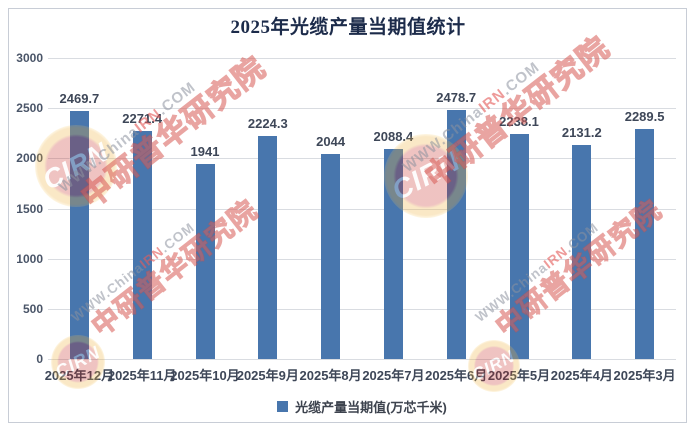 This screenshot has width=696, height=432. I want to click on y-axis-tick-label: 3000, so click(29, 58).